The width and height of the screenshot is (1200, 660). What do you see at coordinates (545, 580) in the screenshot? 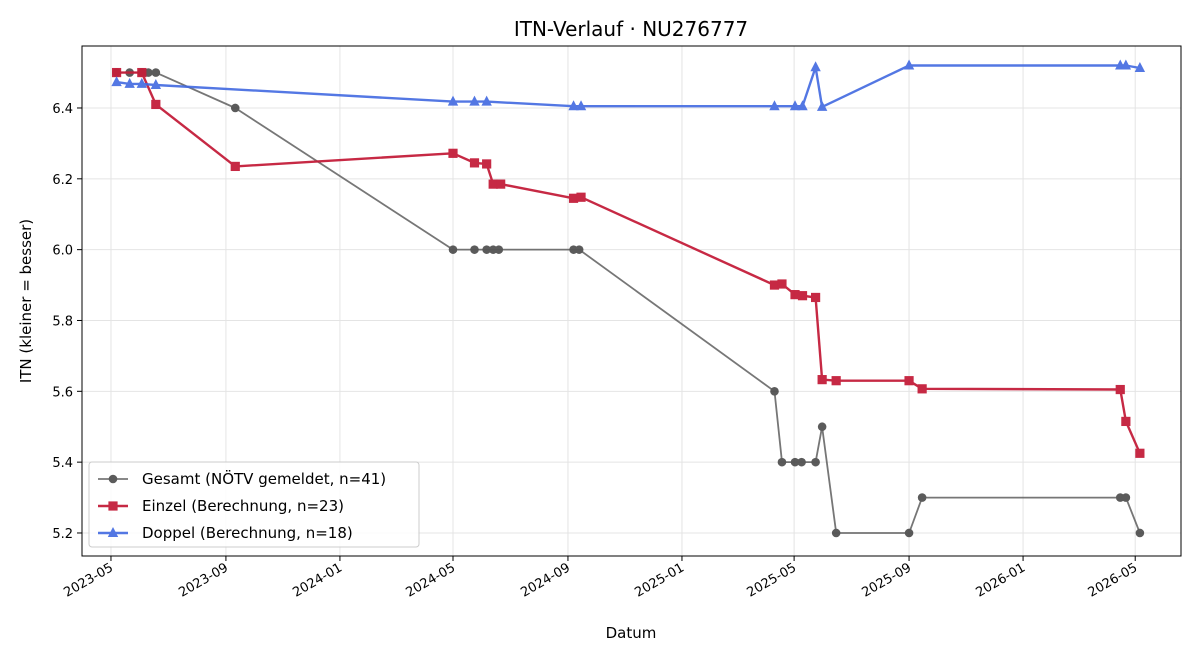
I see `x-tick-label: 2024-09` at bounding box center [545, 580].